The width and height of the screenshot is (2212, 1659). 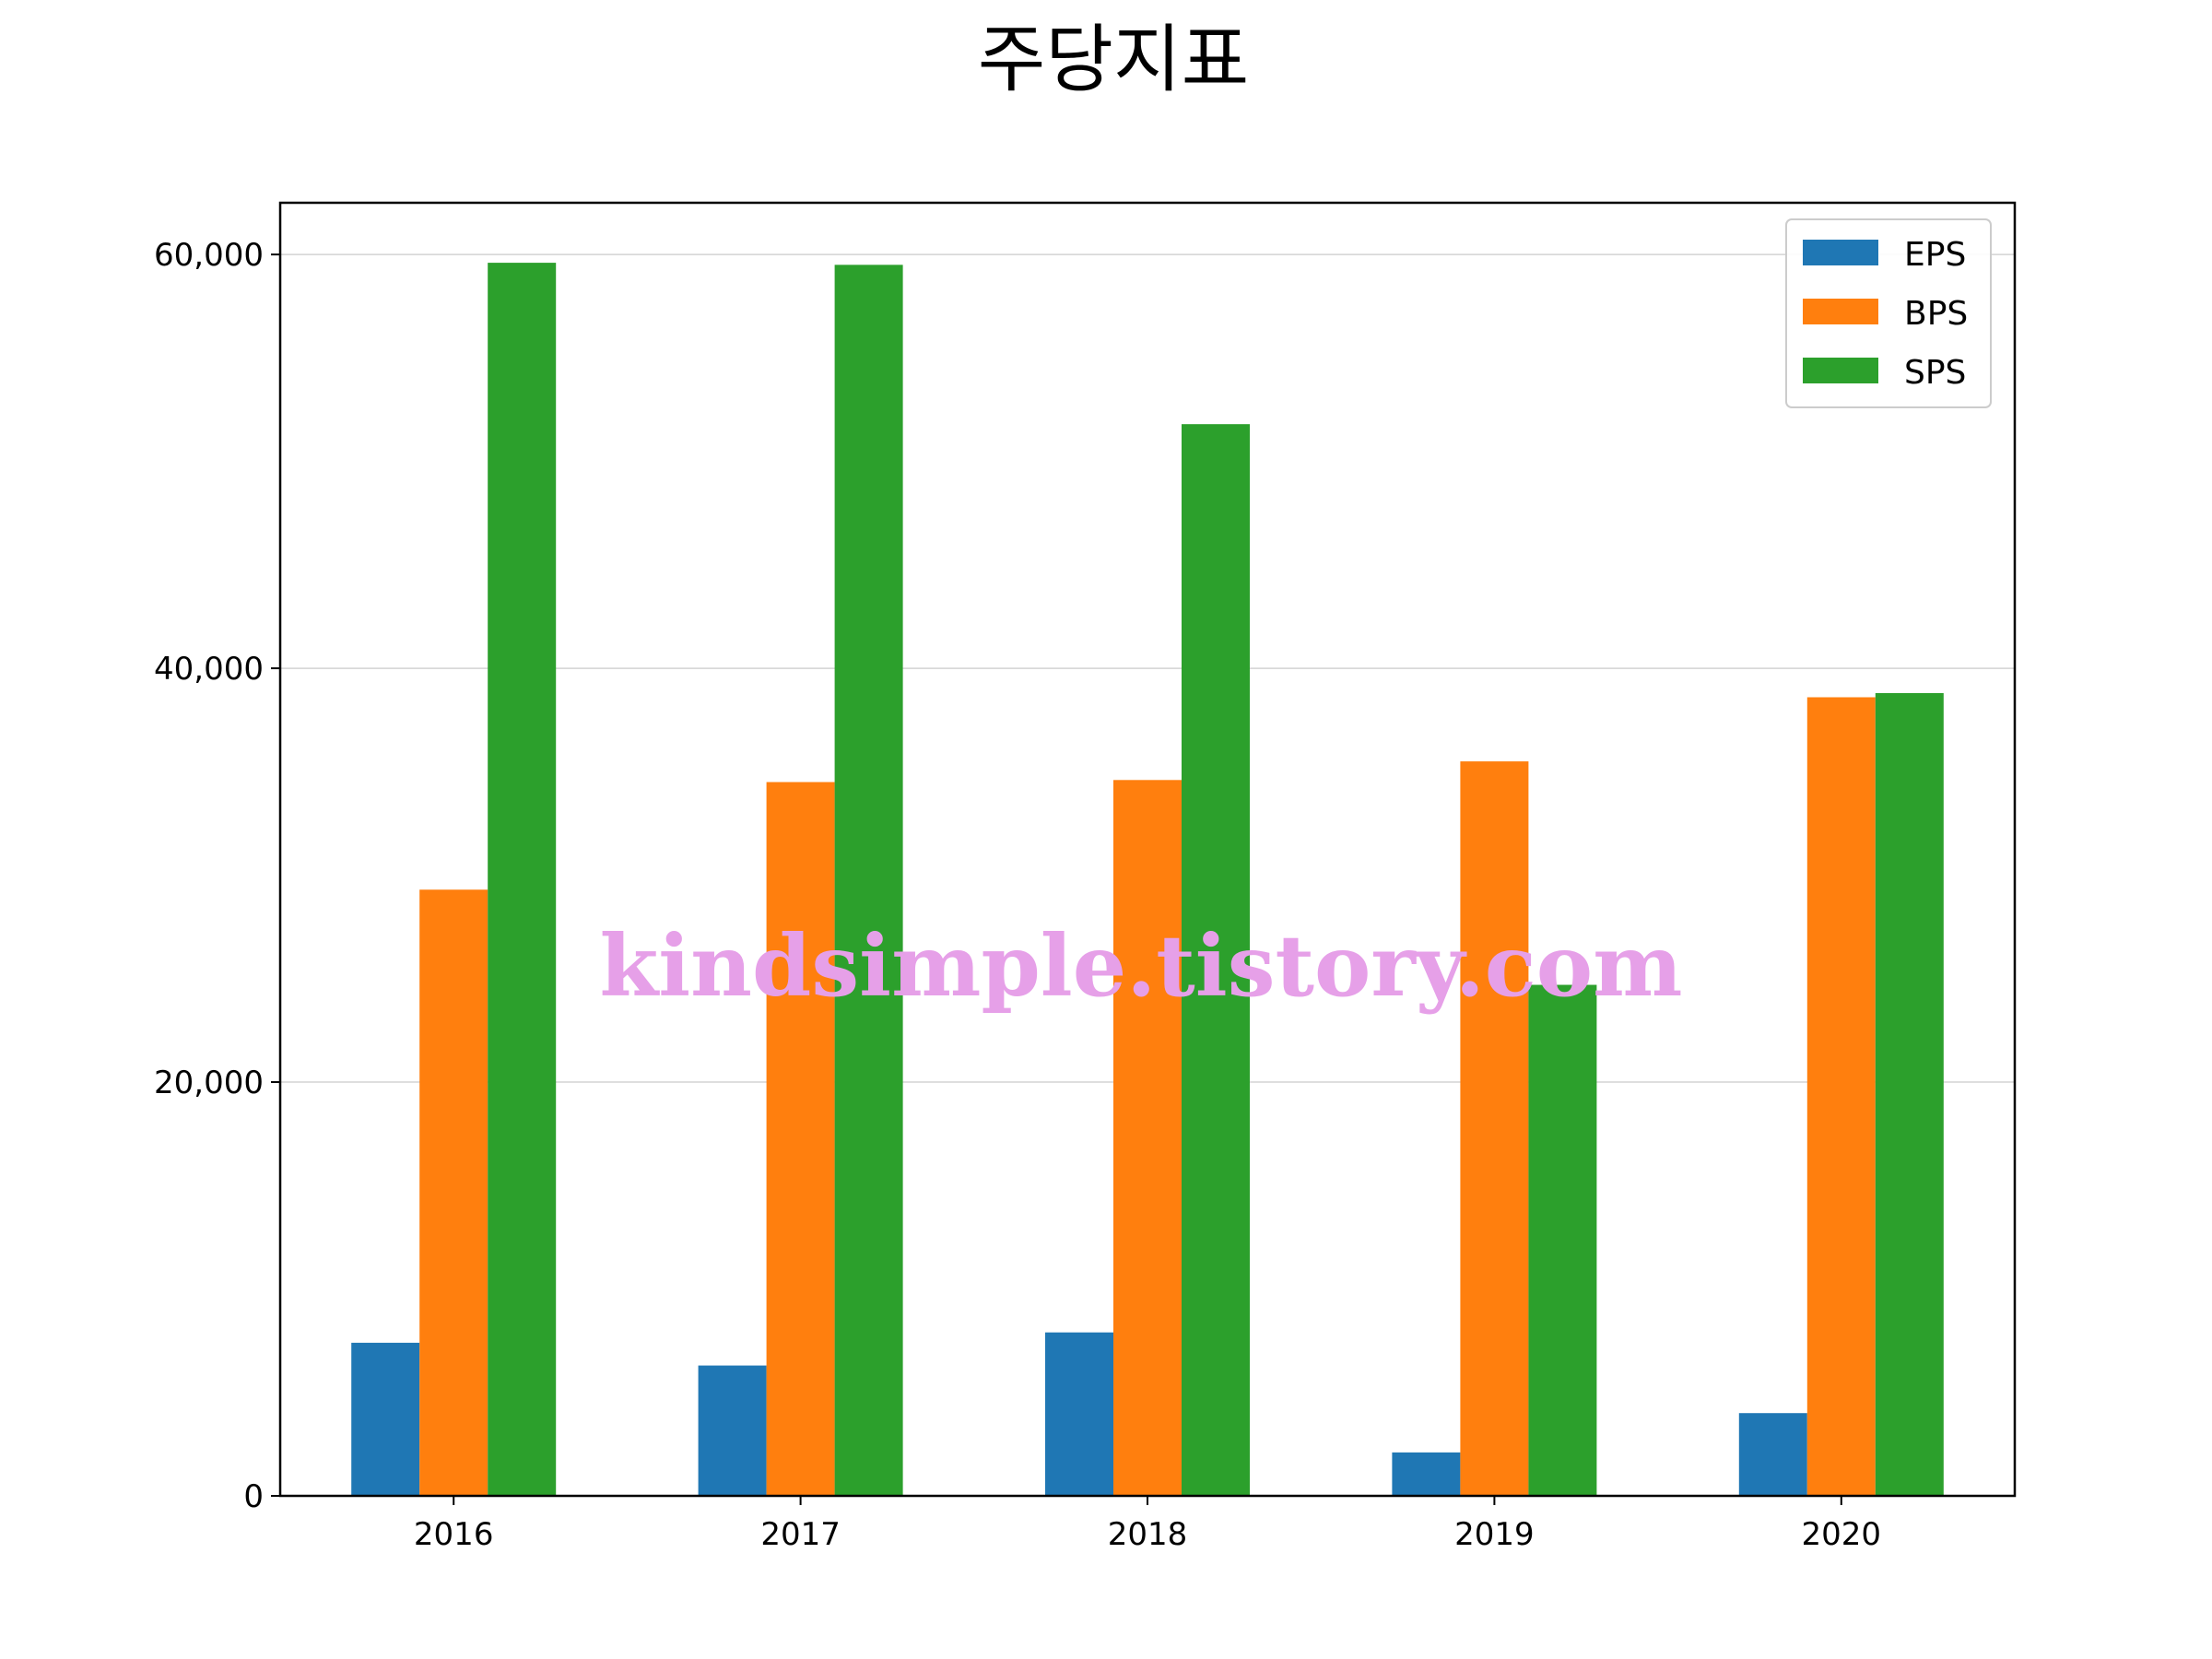 I want to click on bar-bps-2020, so click(x=1841, y=1096).